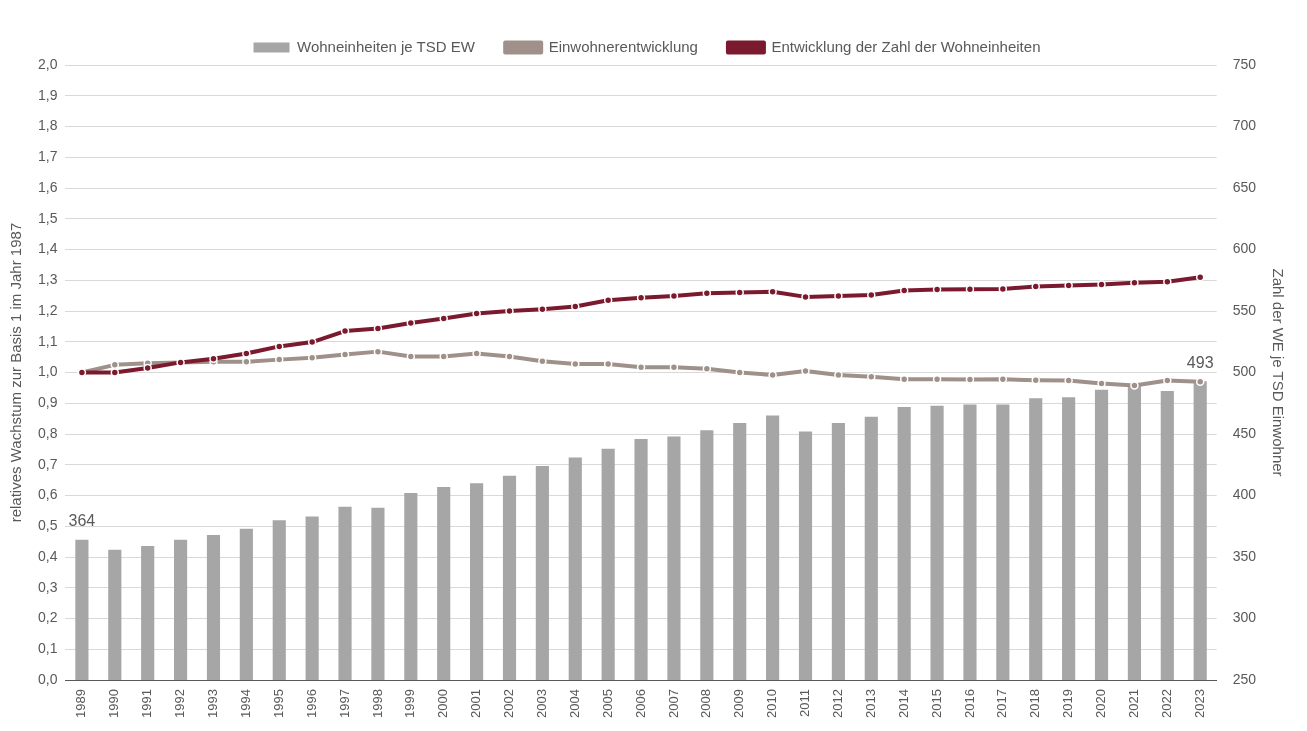 The image size is (1307, 731). I want to click on x-tick-label: 2003, so click(541, 703).